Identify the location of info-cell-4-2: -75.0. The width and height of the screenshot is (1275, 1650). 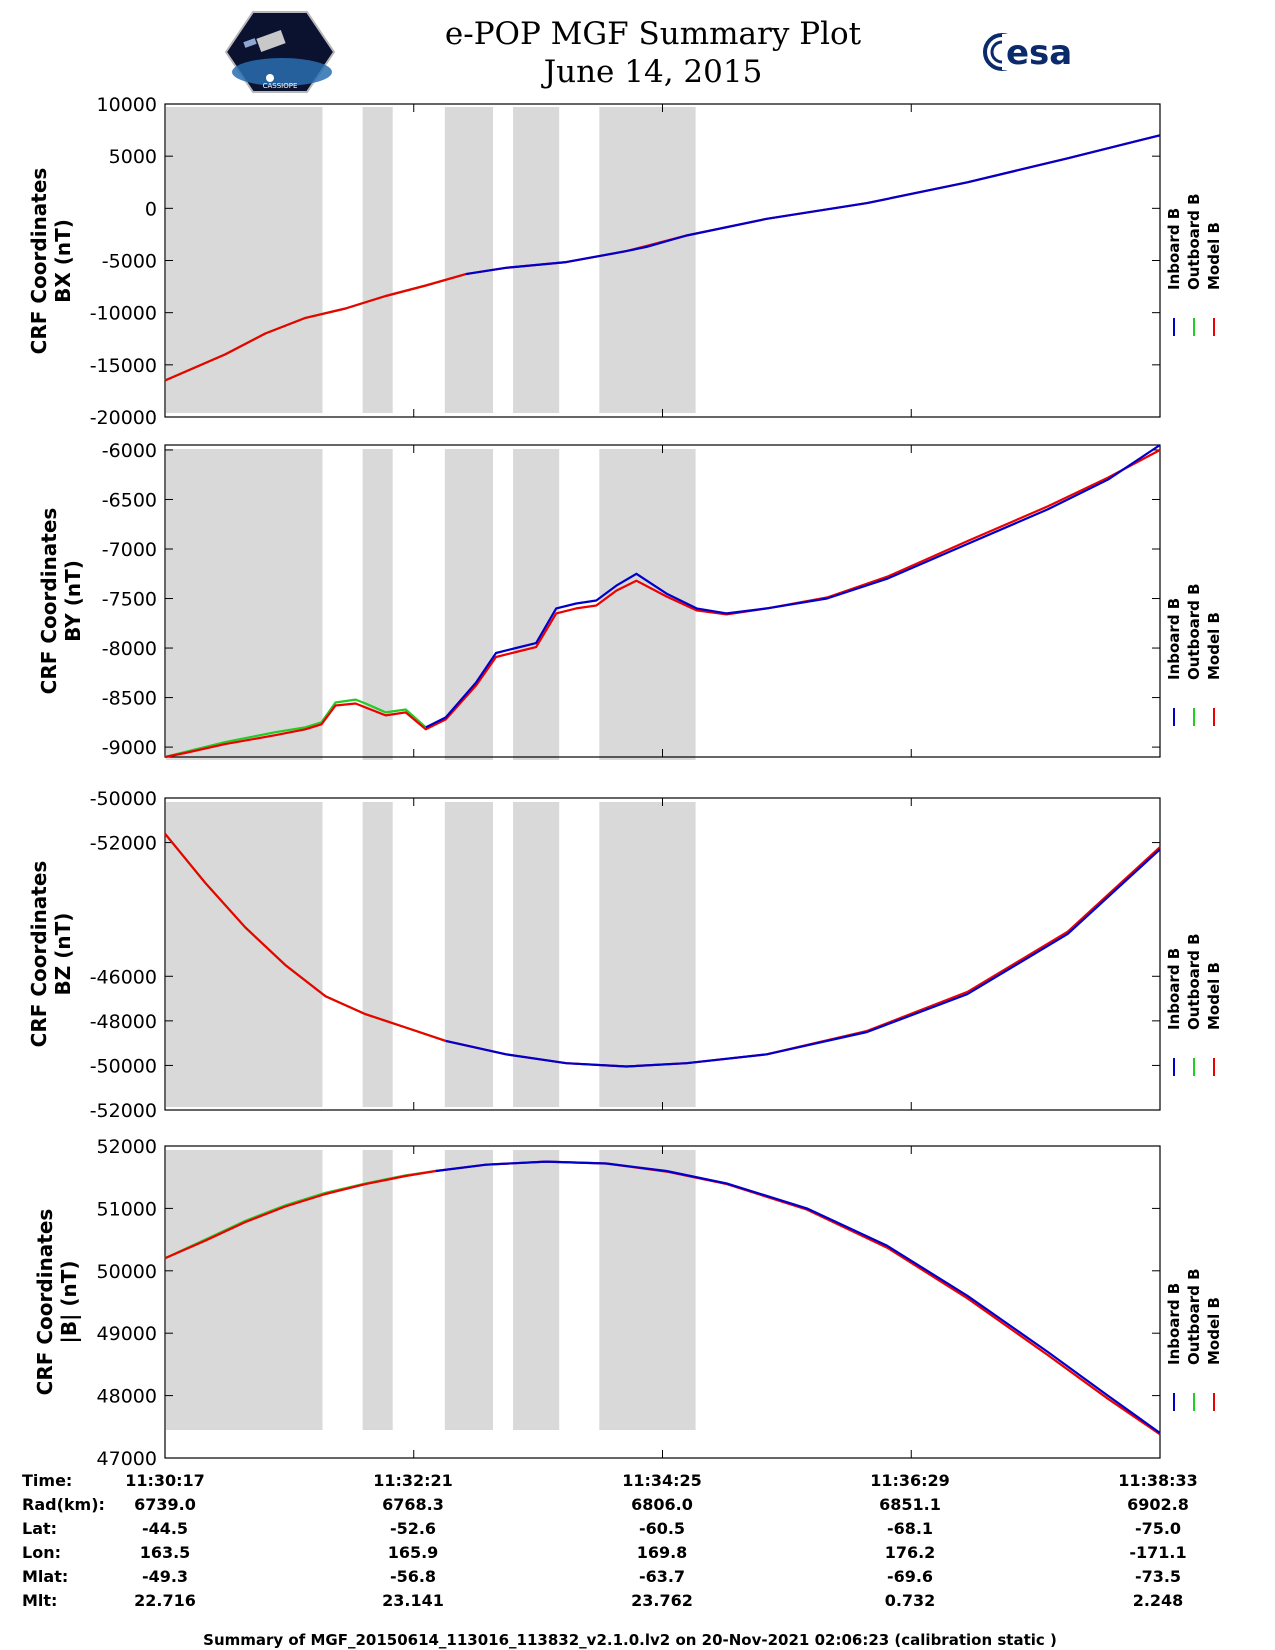
(1158, 1528).